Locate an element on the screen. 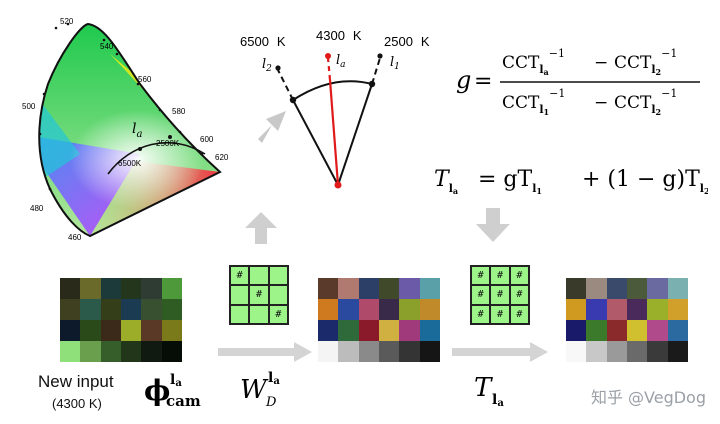 The width and height of the screenshot is (720, 424). wavelength-520: 520 is located at coordinates (67, 21).